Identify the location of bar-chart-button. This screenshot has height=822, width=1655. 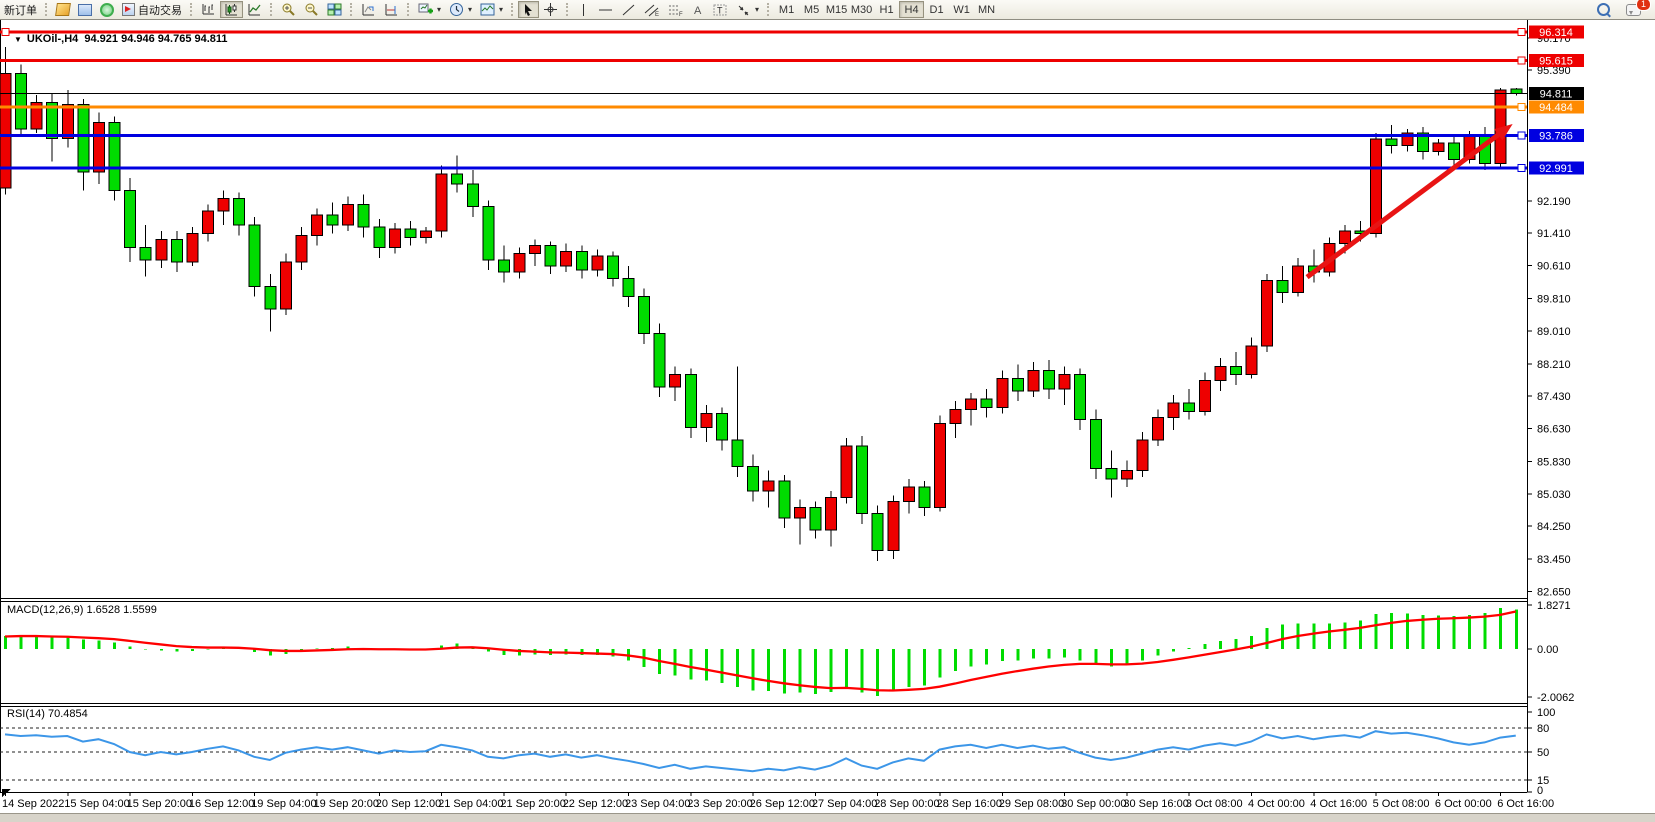
(208, 9).